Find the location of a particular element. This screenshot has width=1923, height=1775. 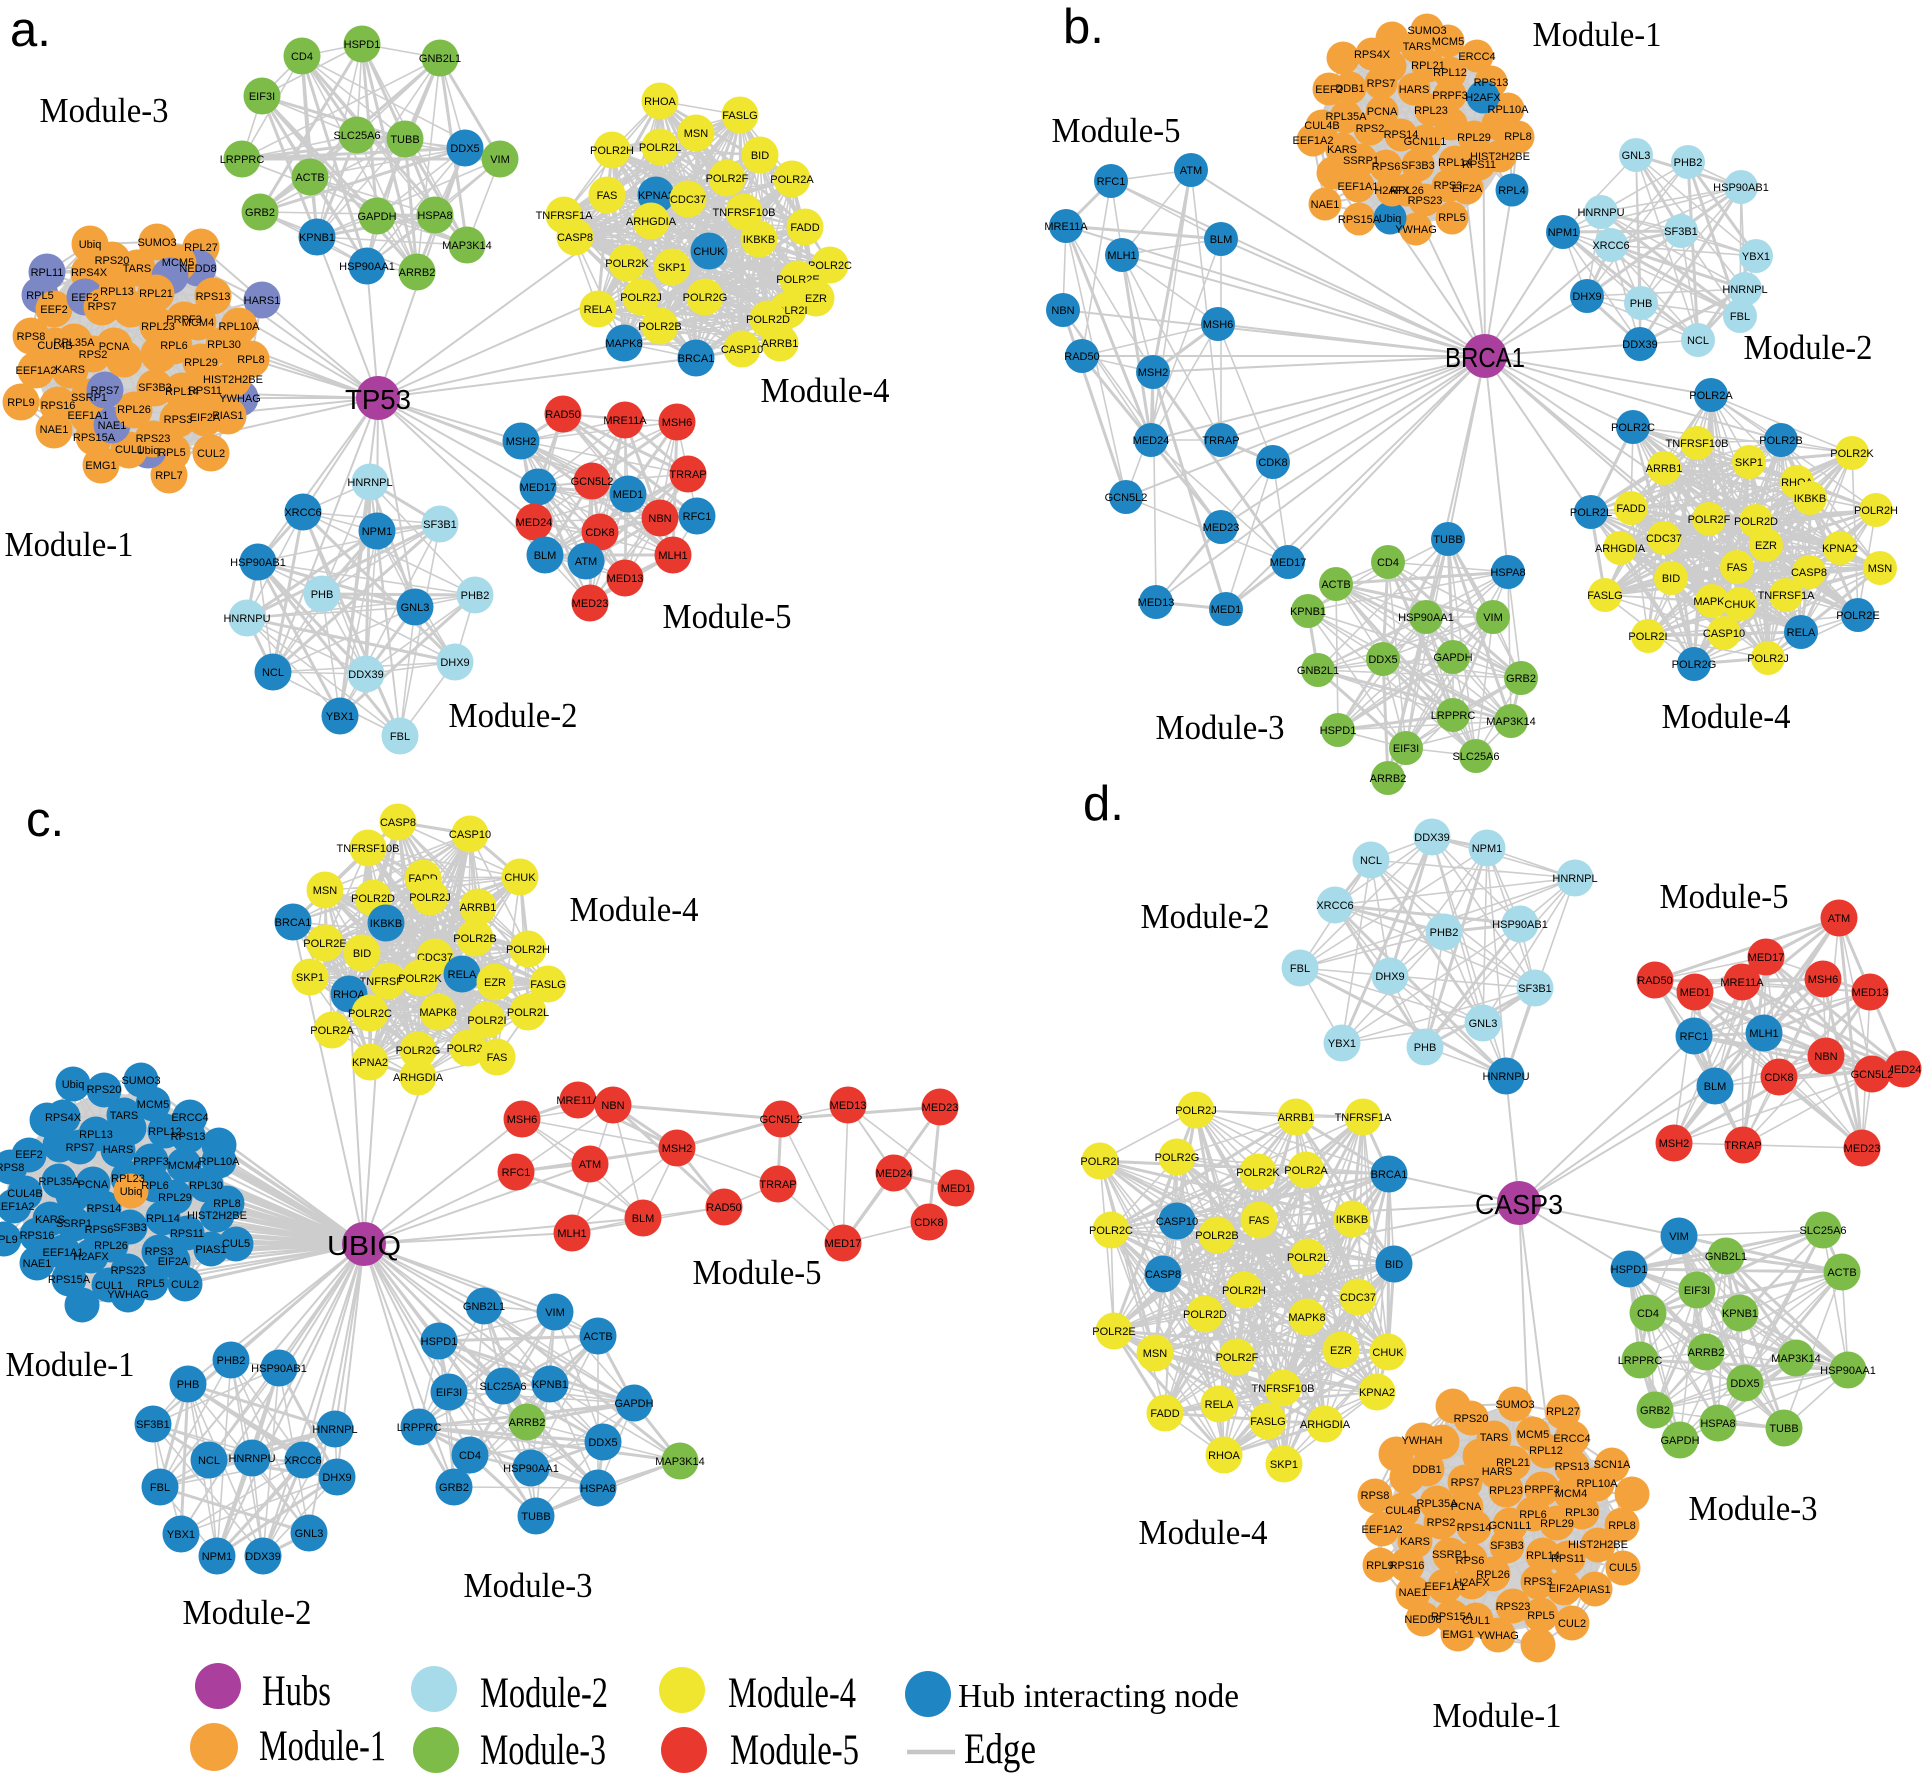

svg-text: RPL35A is located at coordinates (60, 1182).